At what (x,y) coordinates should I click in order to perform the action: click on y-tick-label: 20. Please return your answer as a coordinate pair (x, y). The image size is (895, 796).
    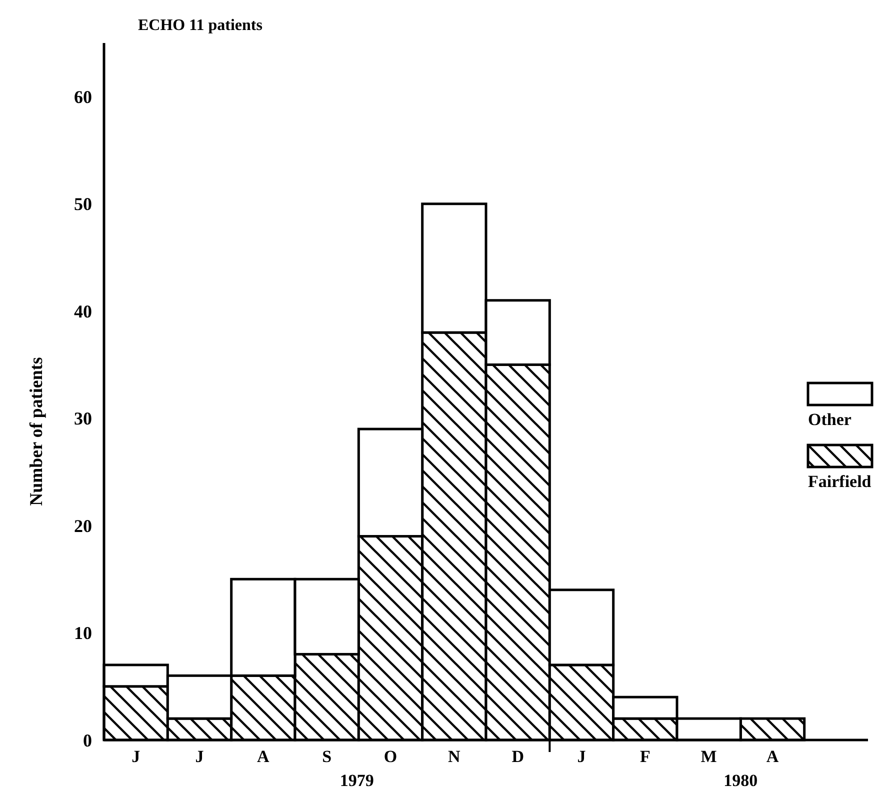
    Looking at the image, I should click on (83, 526).